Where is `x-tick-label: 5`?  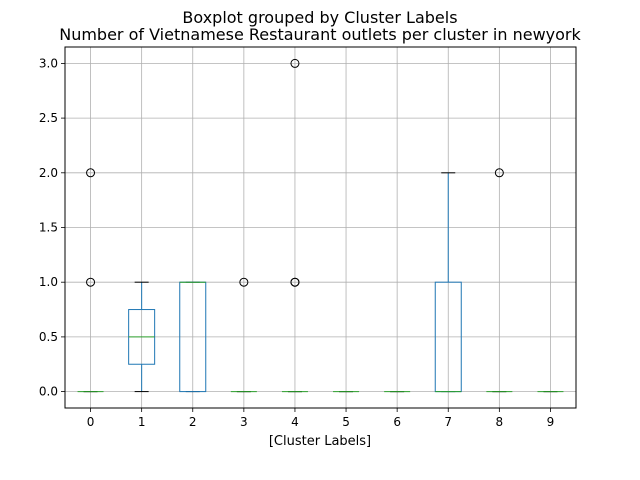 x-tick-label: 5 is located at coordinates (346, 422).